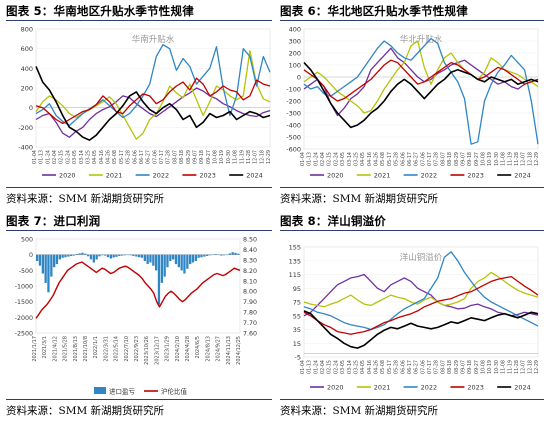 Image resolution: width=550 pixels, height=422 pixels. I want to click on y-tick-label-left: -2000, so click(24, 318).